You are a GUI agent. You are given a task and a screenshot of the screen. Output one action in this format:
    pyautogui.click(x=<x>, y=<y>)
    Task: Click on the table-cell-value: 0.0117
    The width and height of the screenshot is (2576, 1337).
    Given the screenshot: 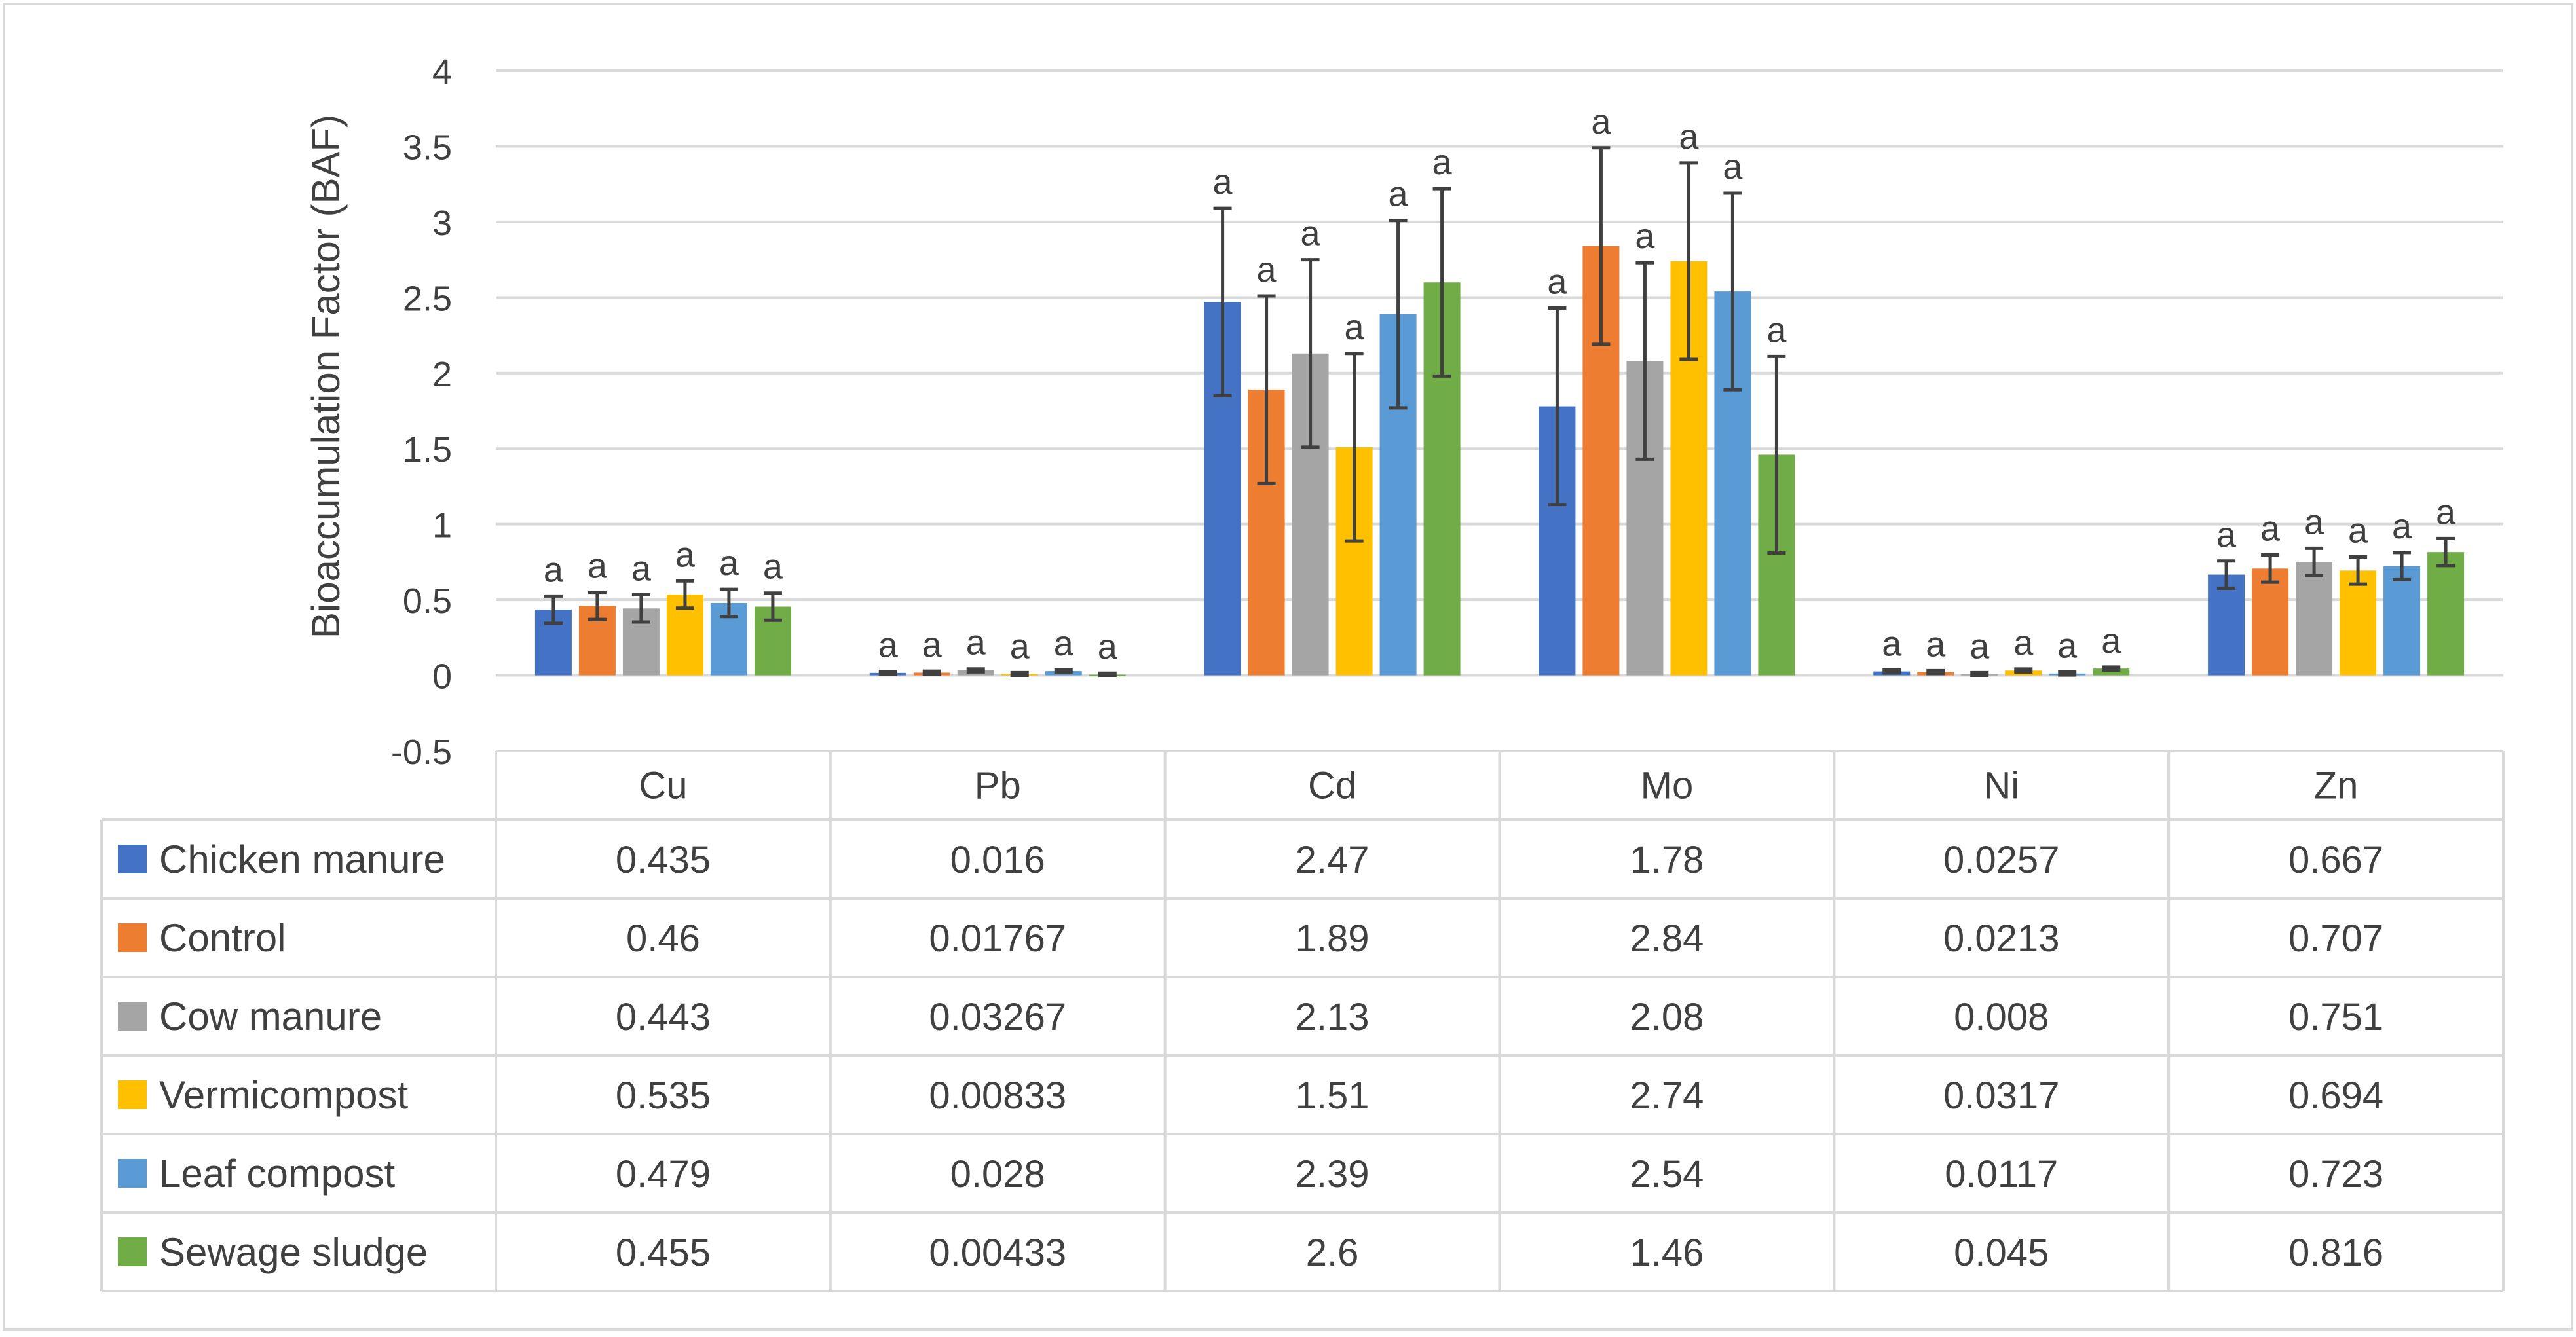 What is the action you would take?
    pyautogui.click(x=2001, y=1174)
    